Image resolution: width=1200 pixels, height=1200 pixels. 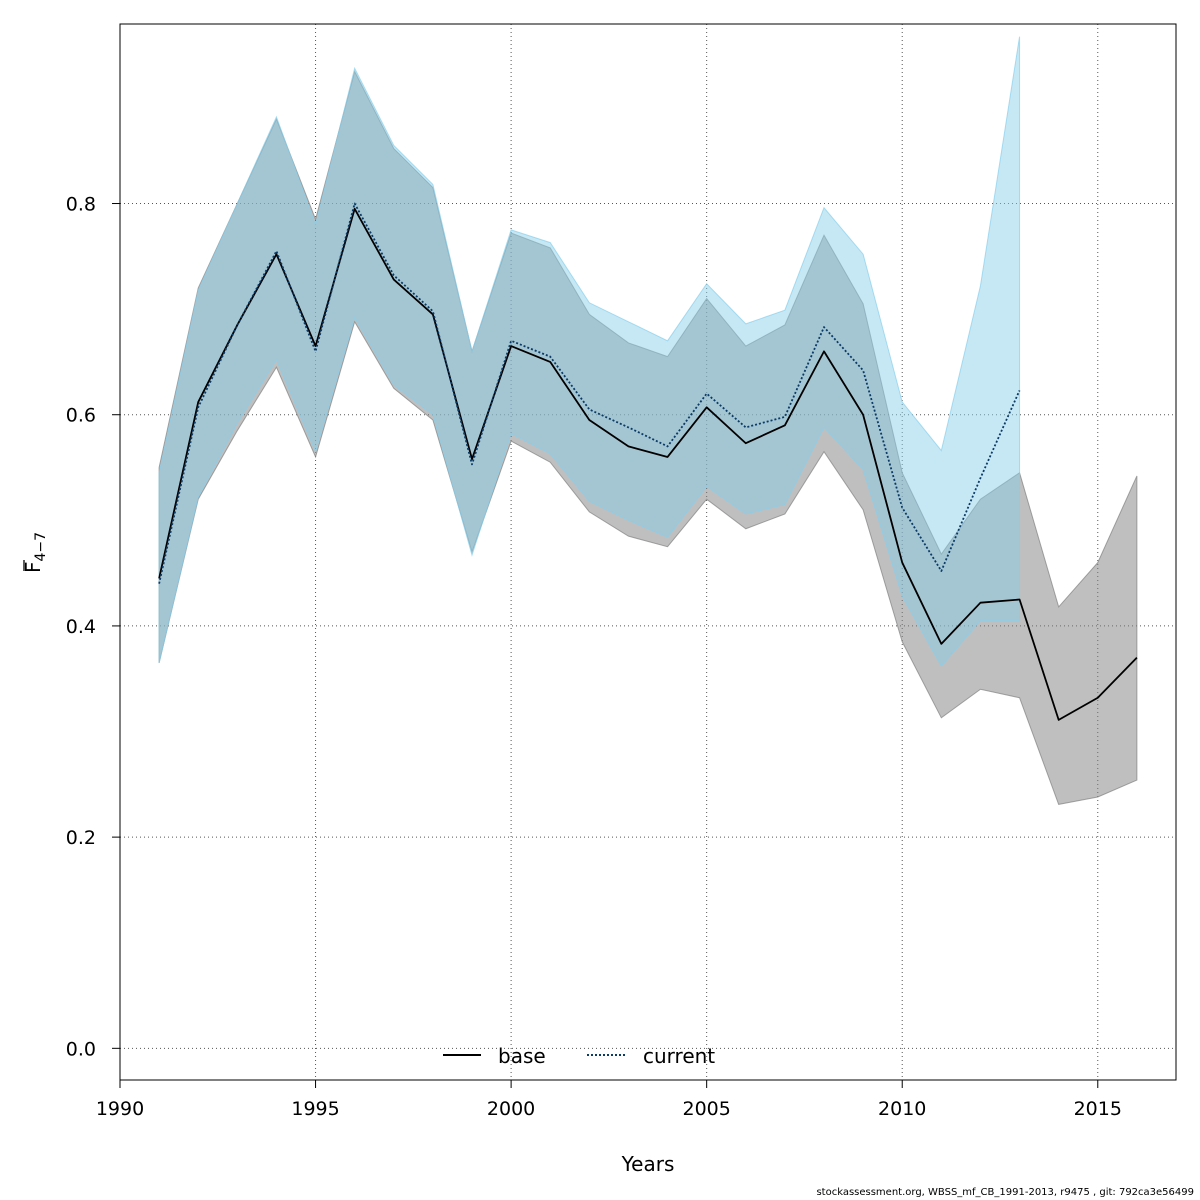 I want to click on x-tick-label: 1990, so click(x=120, y=1109).